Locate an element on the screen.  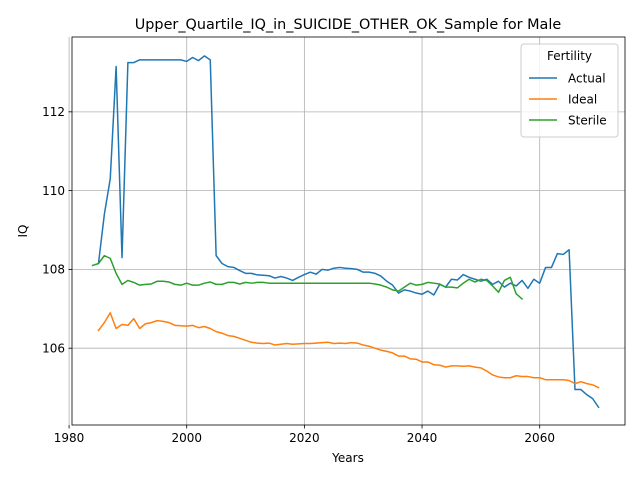
y-tick-label: 110 is located at coordinates (53, 191).